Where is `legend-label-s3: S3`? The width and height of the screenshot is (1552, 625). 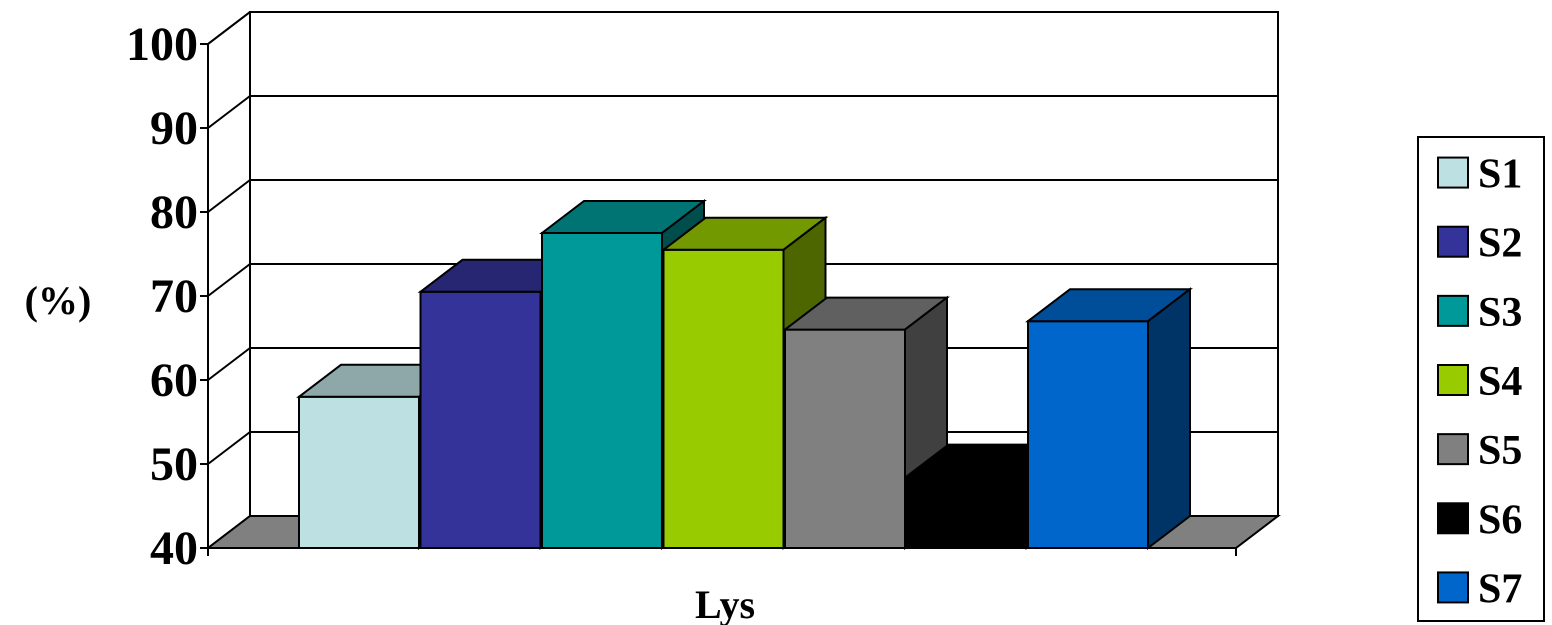
legend-label-s3: S3 is located at coordinates (1500, 313).